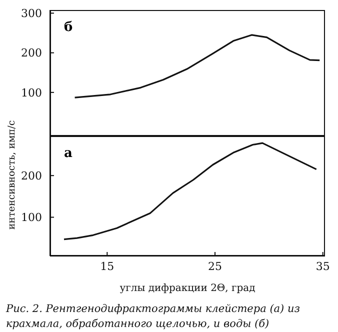  Describe the element at coordinates (68, 153) in the screenshot. I see `text: а` at that location.